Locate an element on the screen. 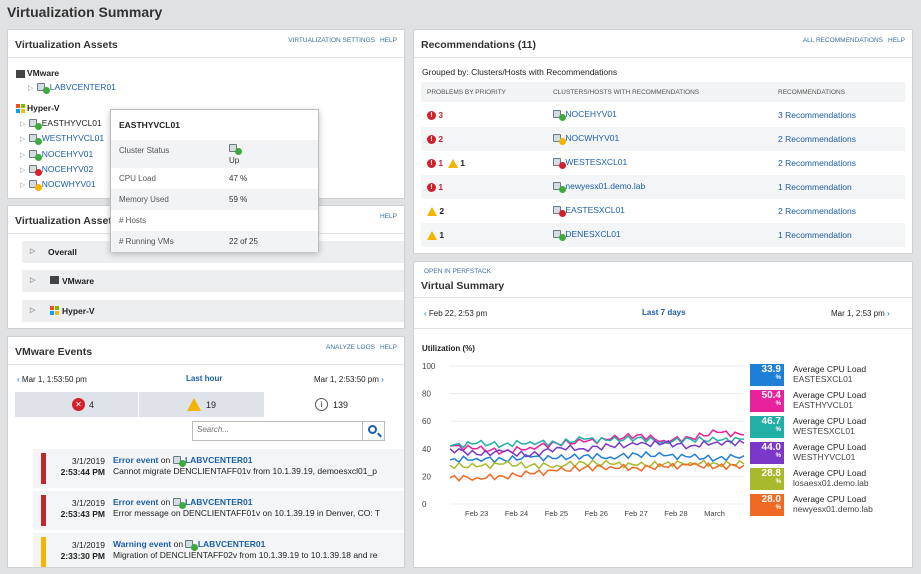 The height and width of the screenshot is (574, 921). tooltip-title: EASTHYVCL01 is located at coordinates (149, 125).